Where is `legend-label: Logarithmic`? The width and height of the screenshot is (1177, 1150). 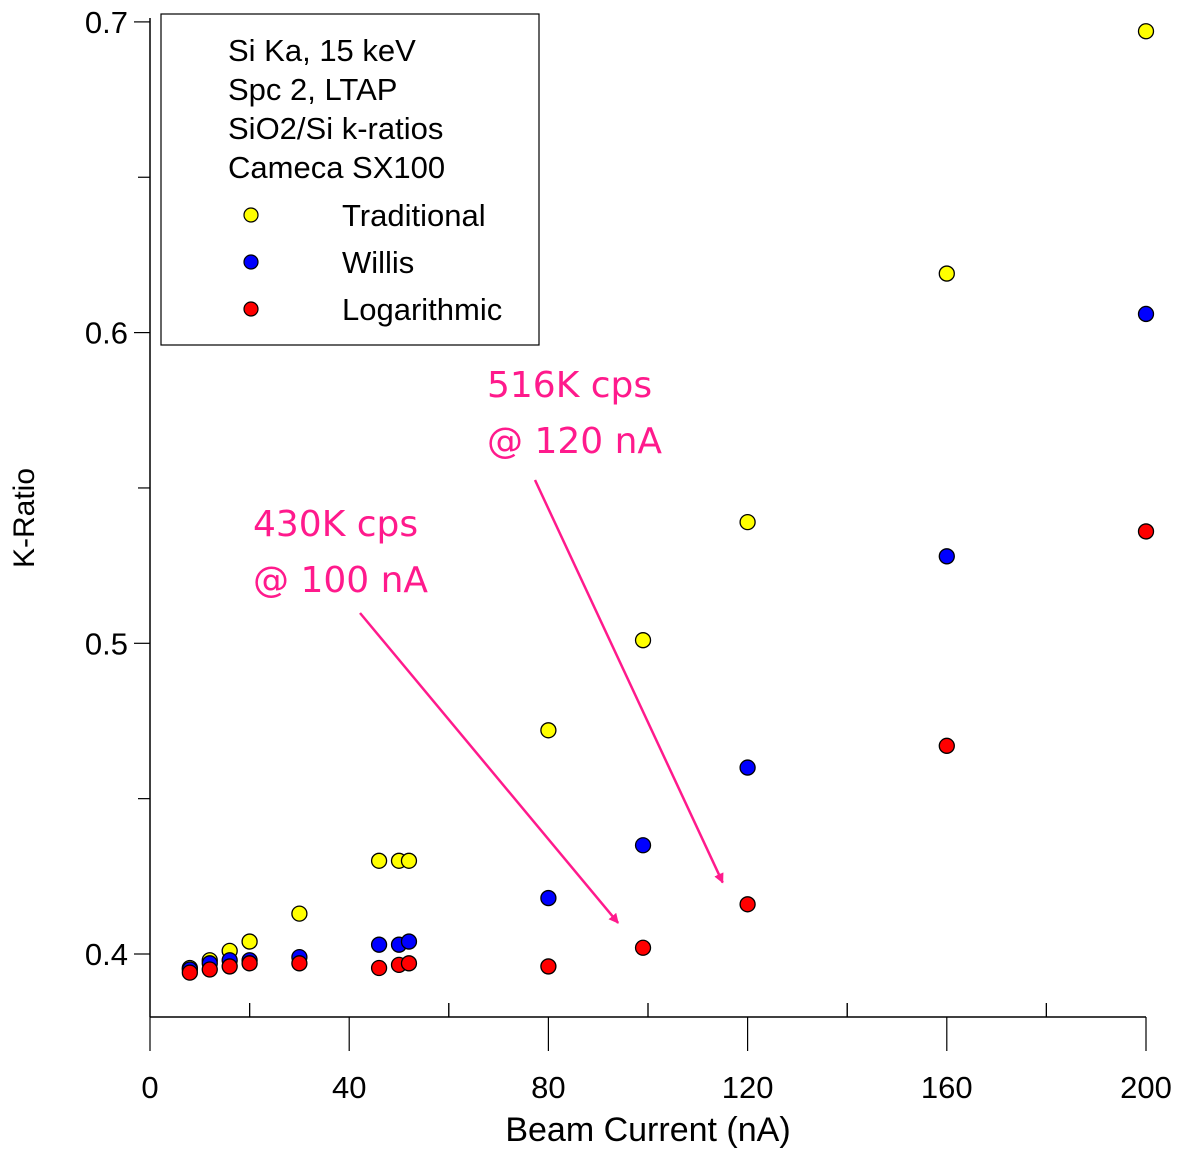
legend-label: Logarithmic is located at coordinates (422, 309).